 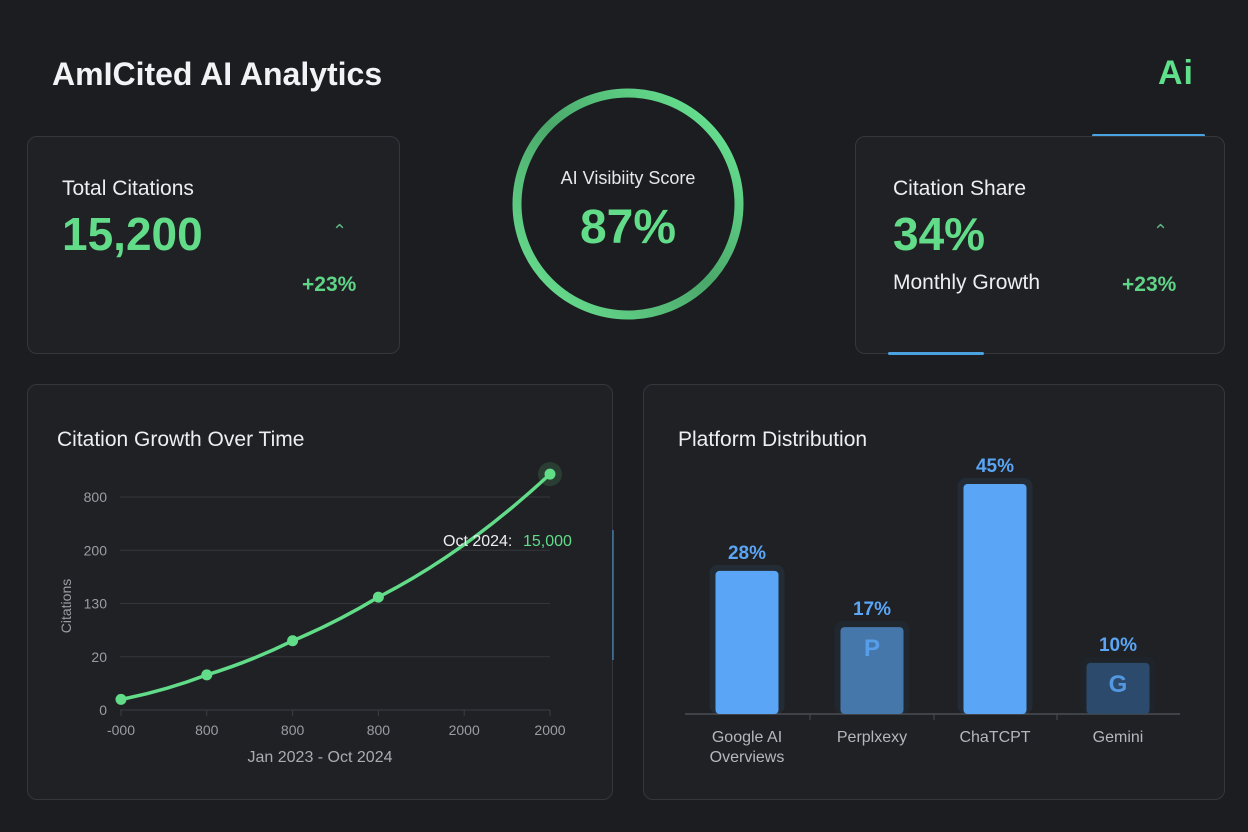 I want to click on perplexity-logo-icon: P, so click(x=872, y=648).